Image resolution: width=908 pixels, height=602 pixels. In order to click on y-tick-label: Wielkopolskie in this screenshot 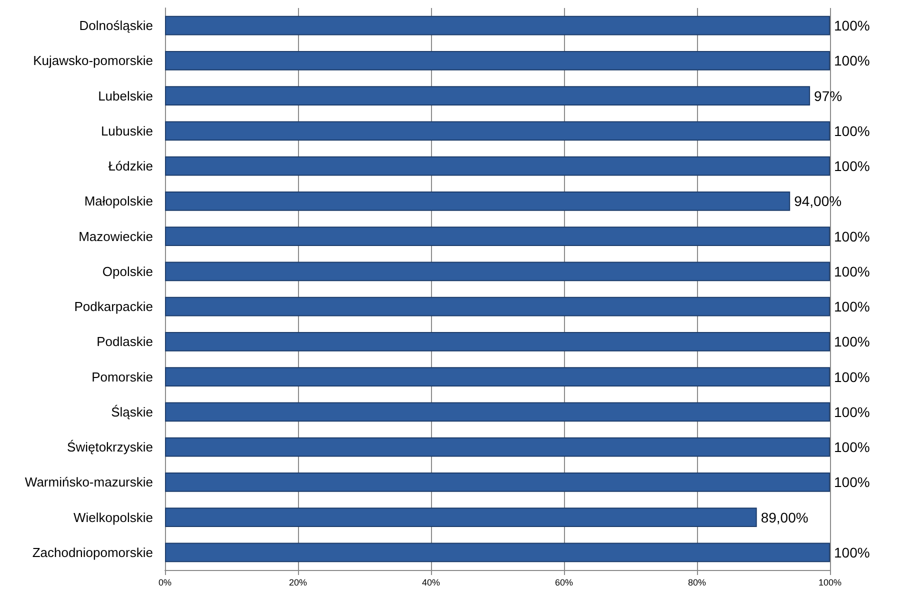, I will do `click(113, 517)`.